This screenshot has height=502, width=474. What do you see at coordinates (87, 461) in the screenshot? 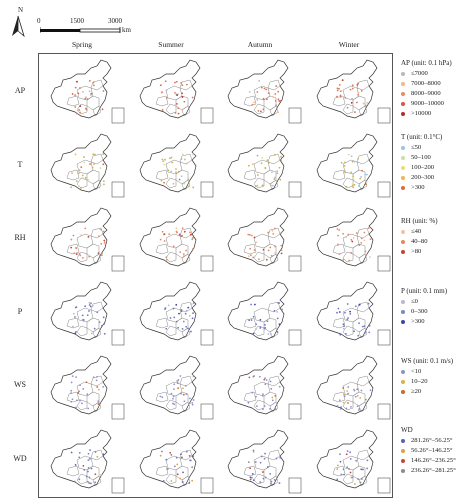
I see `map-panel-wd-spring` at bounding box center [87, 461].